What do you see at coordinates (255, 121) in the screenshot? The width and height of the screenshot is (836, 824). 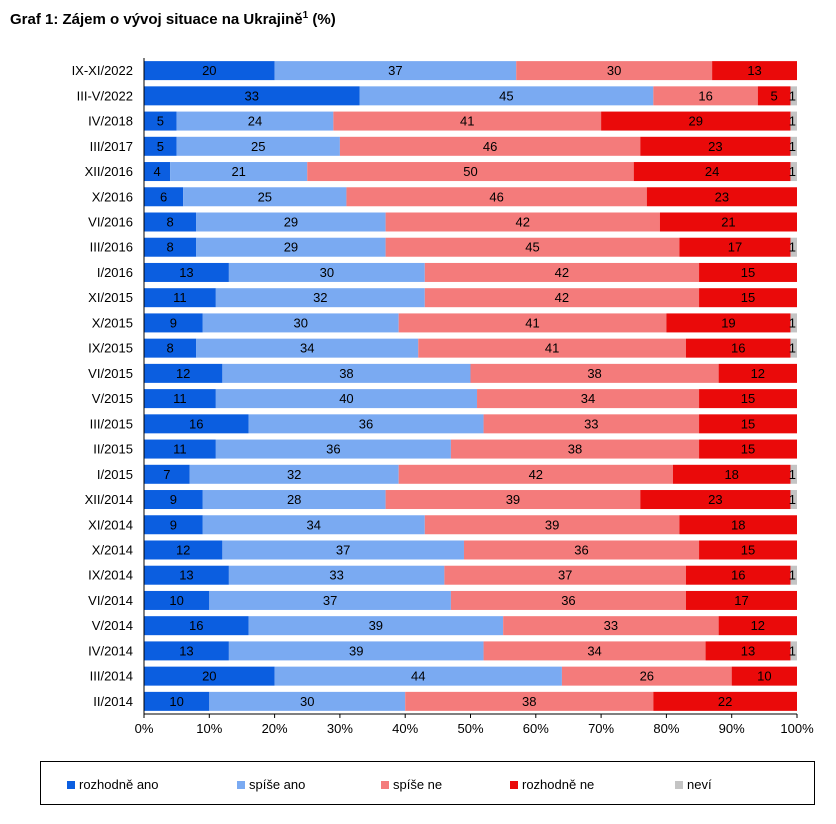 I see `data-label: 24` at bounding box center [255, 121].